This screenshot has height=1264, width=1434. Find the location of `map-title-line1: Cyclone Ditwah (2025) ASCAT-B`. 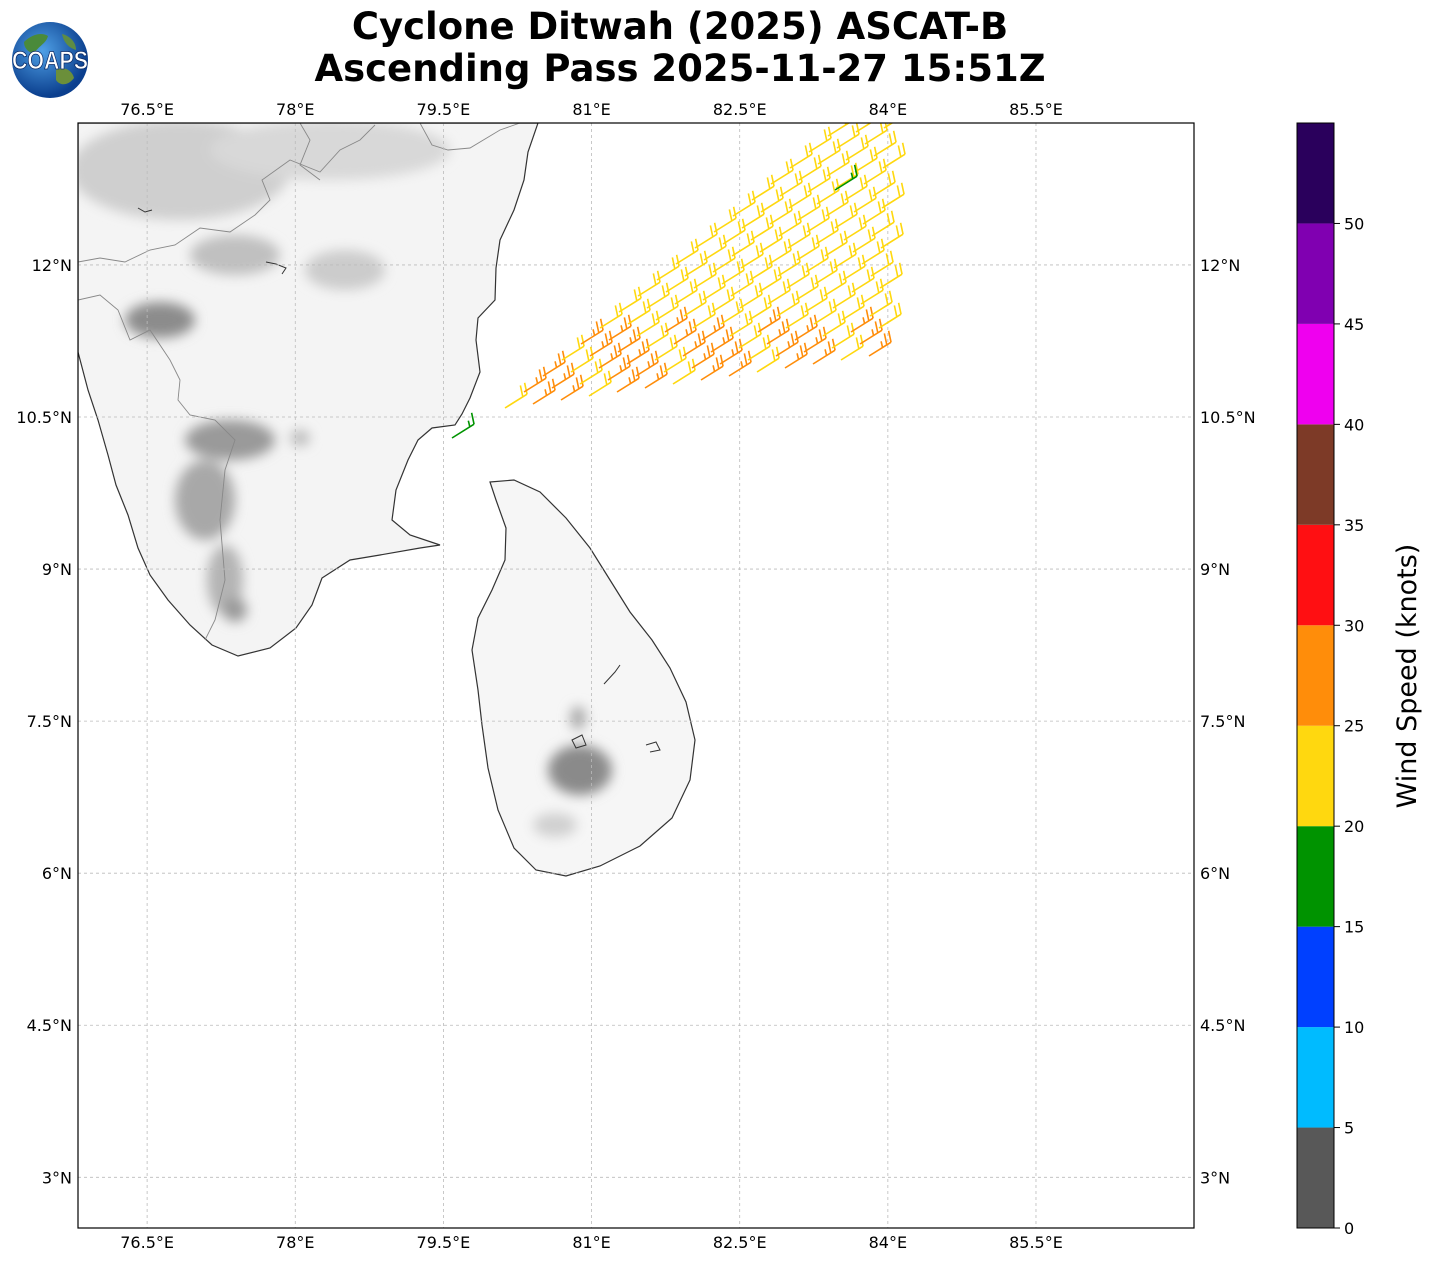

map-title-line1: Cyclone Ditwah (2025) ASCAT-B is located at coordinates (680, 26).